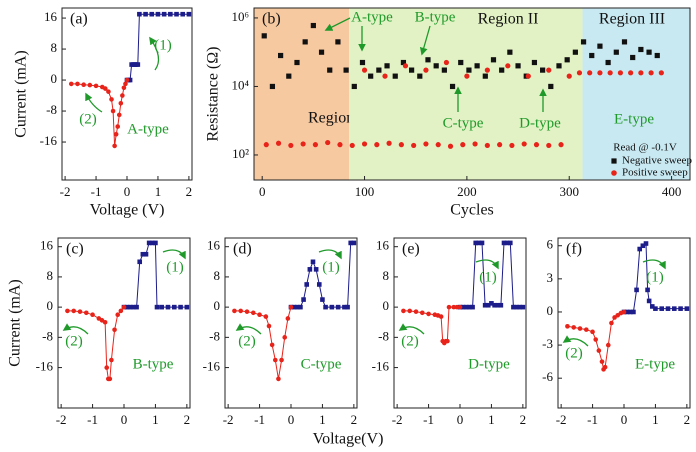  I want to click on plot-frame, so click(460, 323).